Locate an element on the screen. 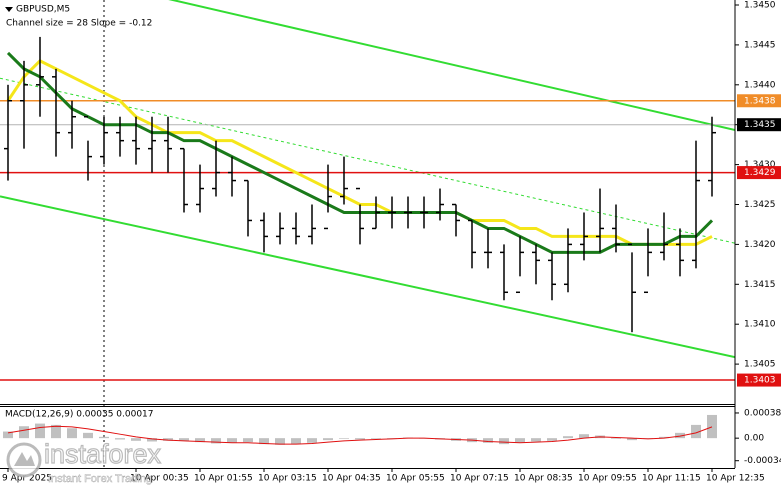 The width and height of the screenshot is (781, 489). x-tick-label: 10 Apr 01:55 is located at coordinates (223, 479).